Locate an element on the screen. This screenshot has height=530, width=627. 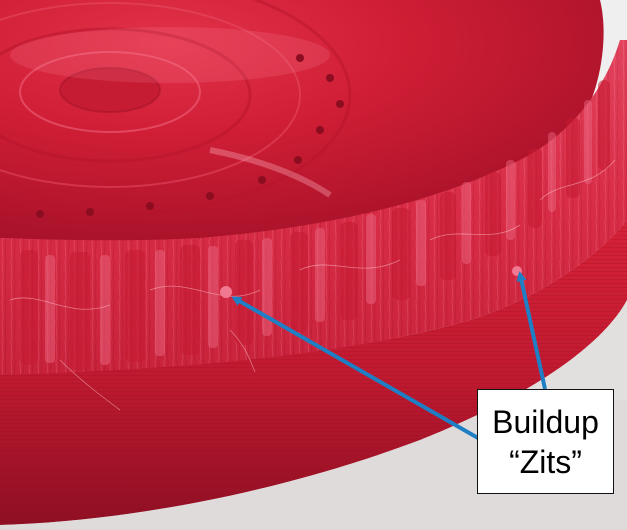
callout-line-zits: “Zits” is located at coordinates (545, 461).